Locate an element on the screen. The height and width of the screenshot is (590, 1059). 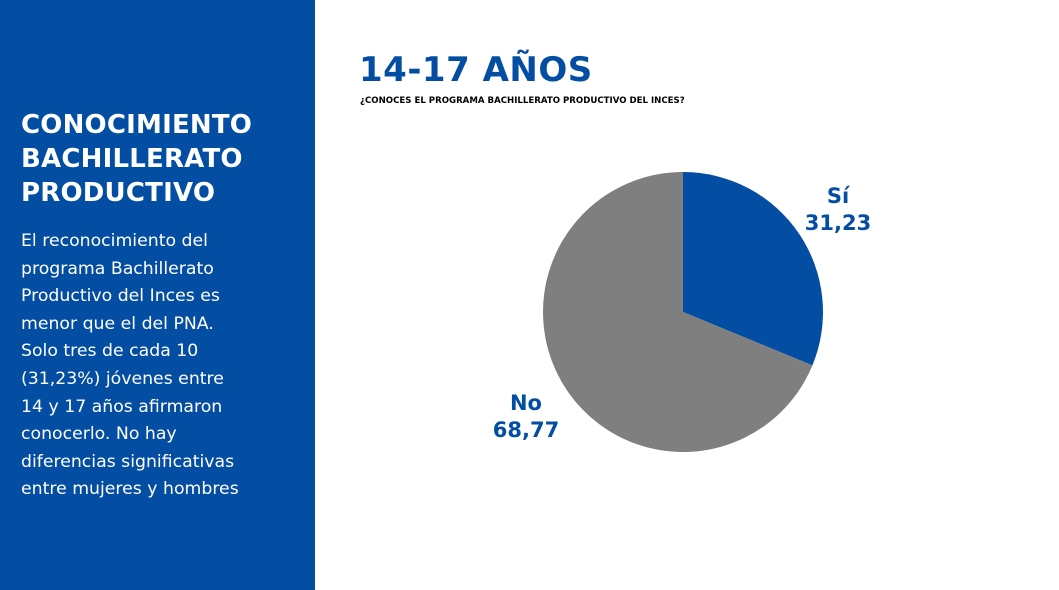
panel-description-line: 14 y 17 años afirmaron is located at coordinates (122, 406).